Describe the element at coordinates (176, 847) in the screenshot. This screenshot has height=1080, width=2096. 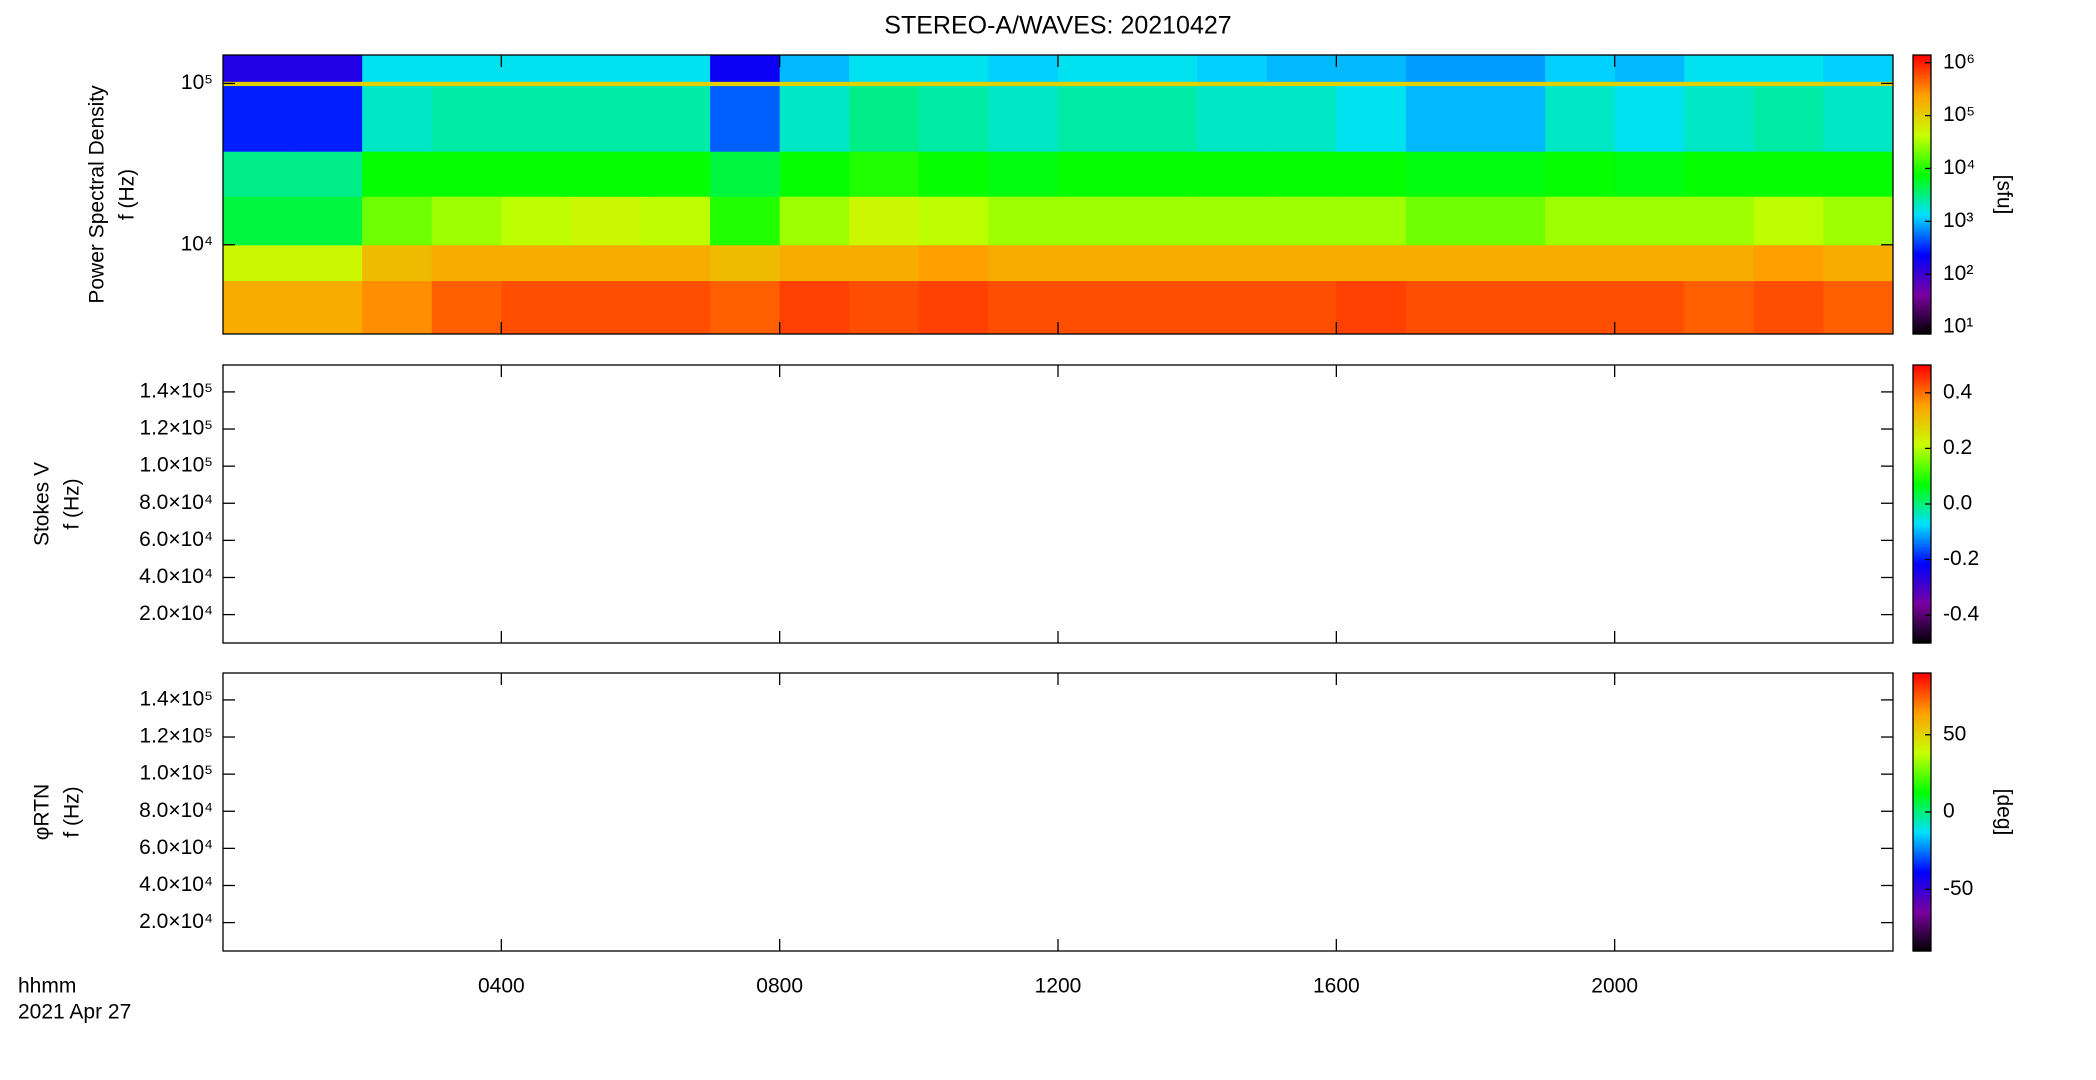
I see `y-tick-label: 6.0×10⁴` at that location.